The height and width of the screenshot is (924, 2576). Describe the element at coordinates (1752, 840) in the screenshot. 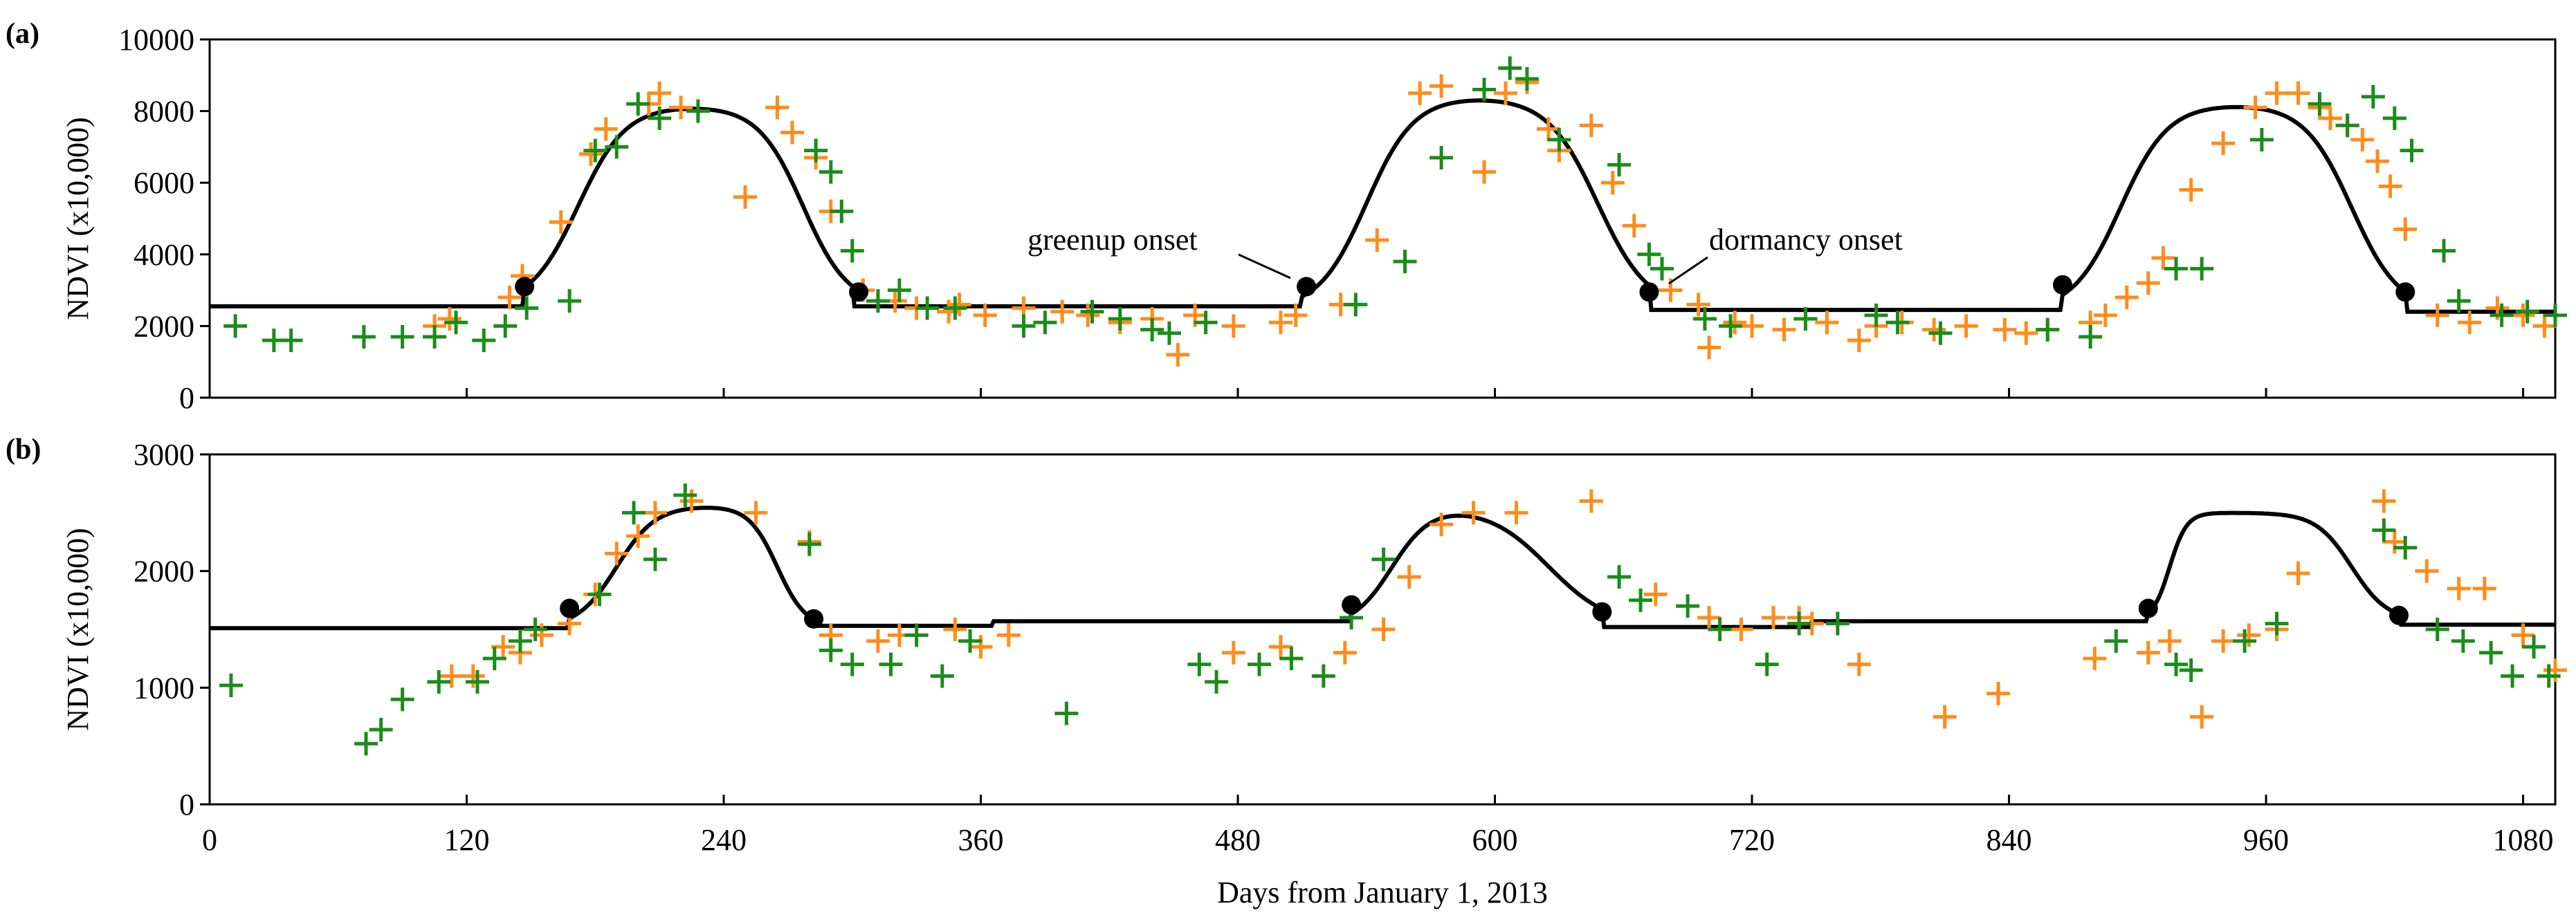

I see `x-tick-label: 720` at that location.